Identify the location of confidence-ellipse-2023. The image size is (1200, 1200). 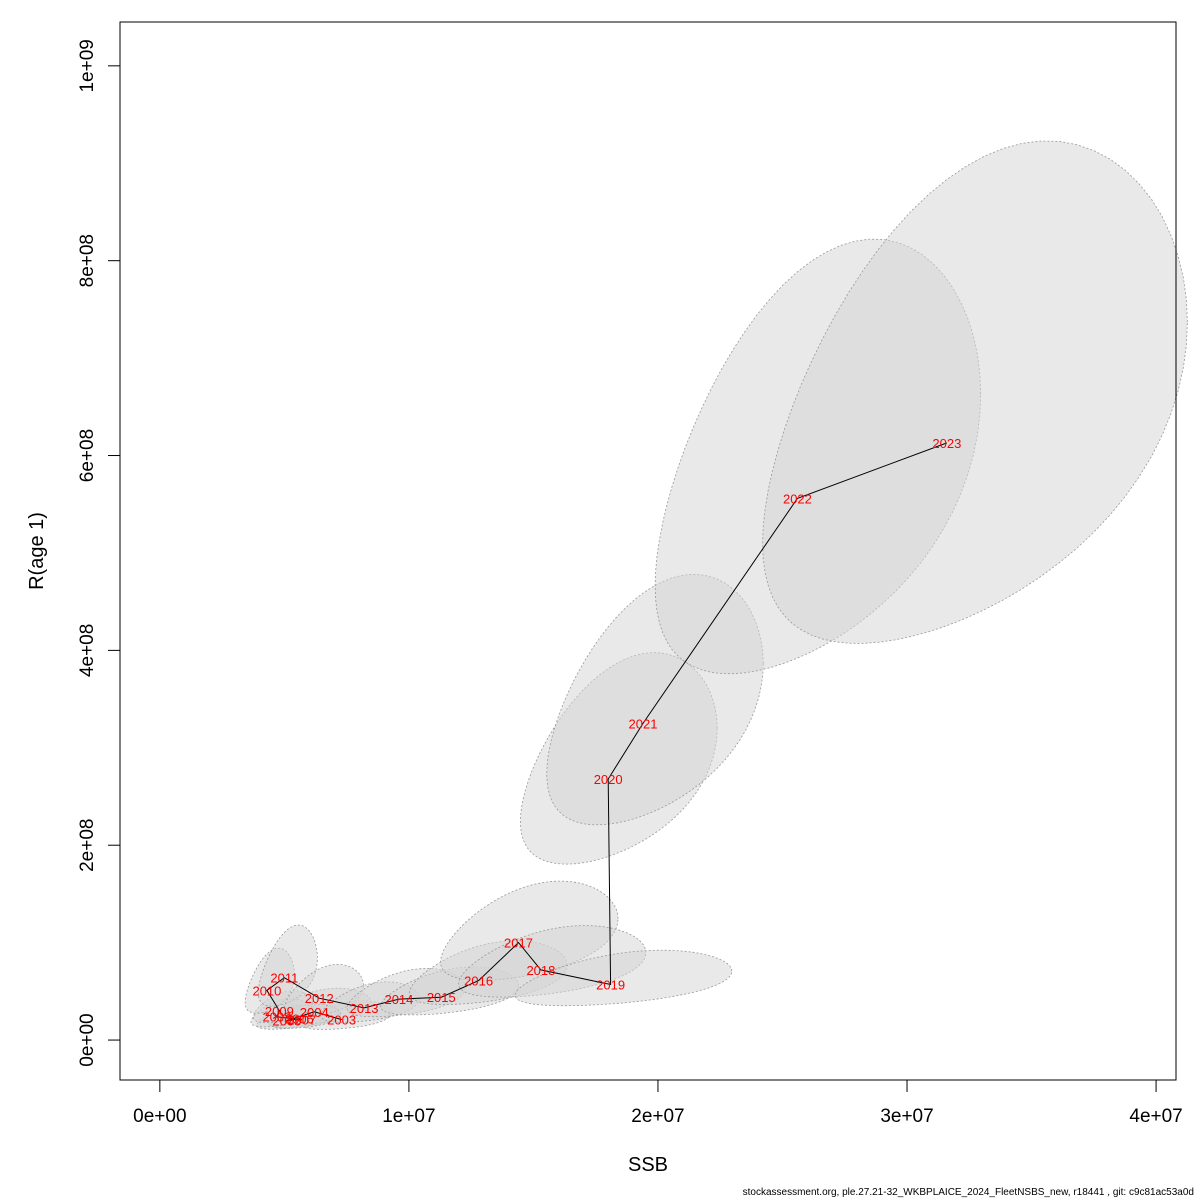
(975, 392).